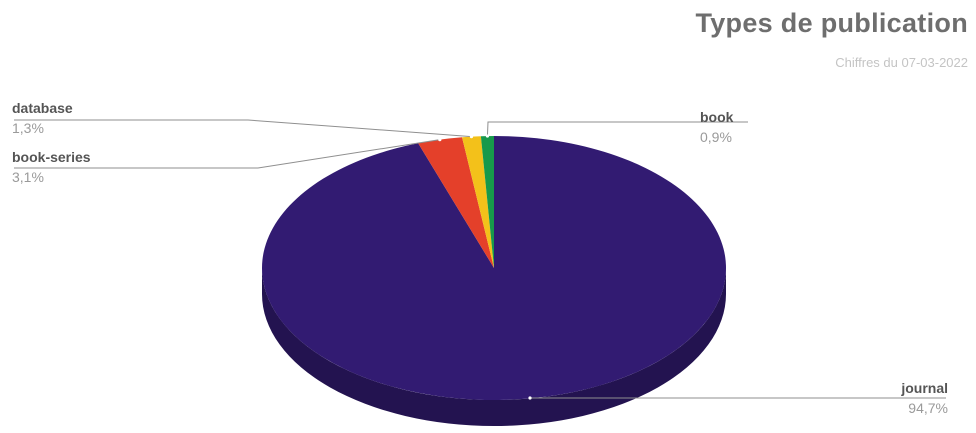 This screenshot has height=433, width=976. I want to click on label-journal-value: 94,7%, so click(928, 408).